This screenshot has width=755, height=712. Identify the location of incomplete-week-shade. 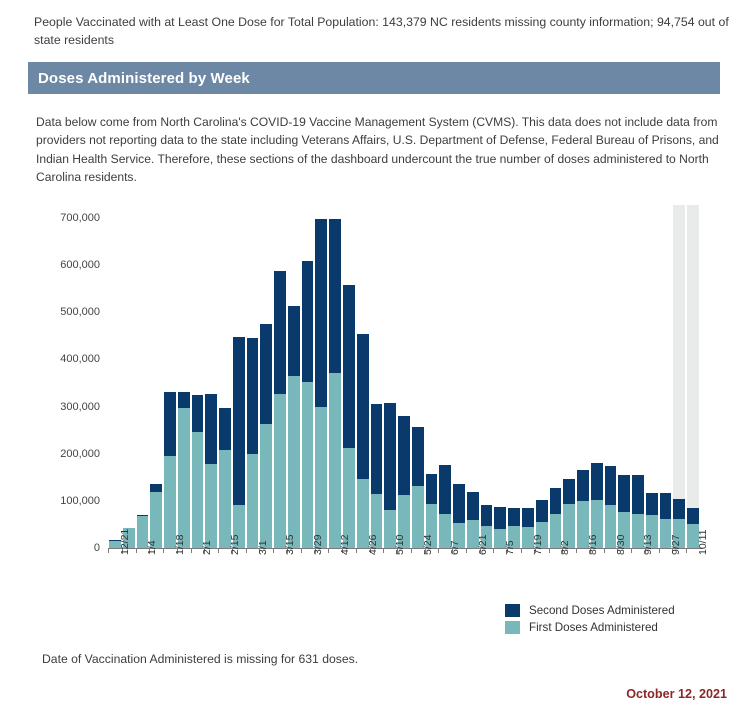
(679, 376).